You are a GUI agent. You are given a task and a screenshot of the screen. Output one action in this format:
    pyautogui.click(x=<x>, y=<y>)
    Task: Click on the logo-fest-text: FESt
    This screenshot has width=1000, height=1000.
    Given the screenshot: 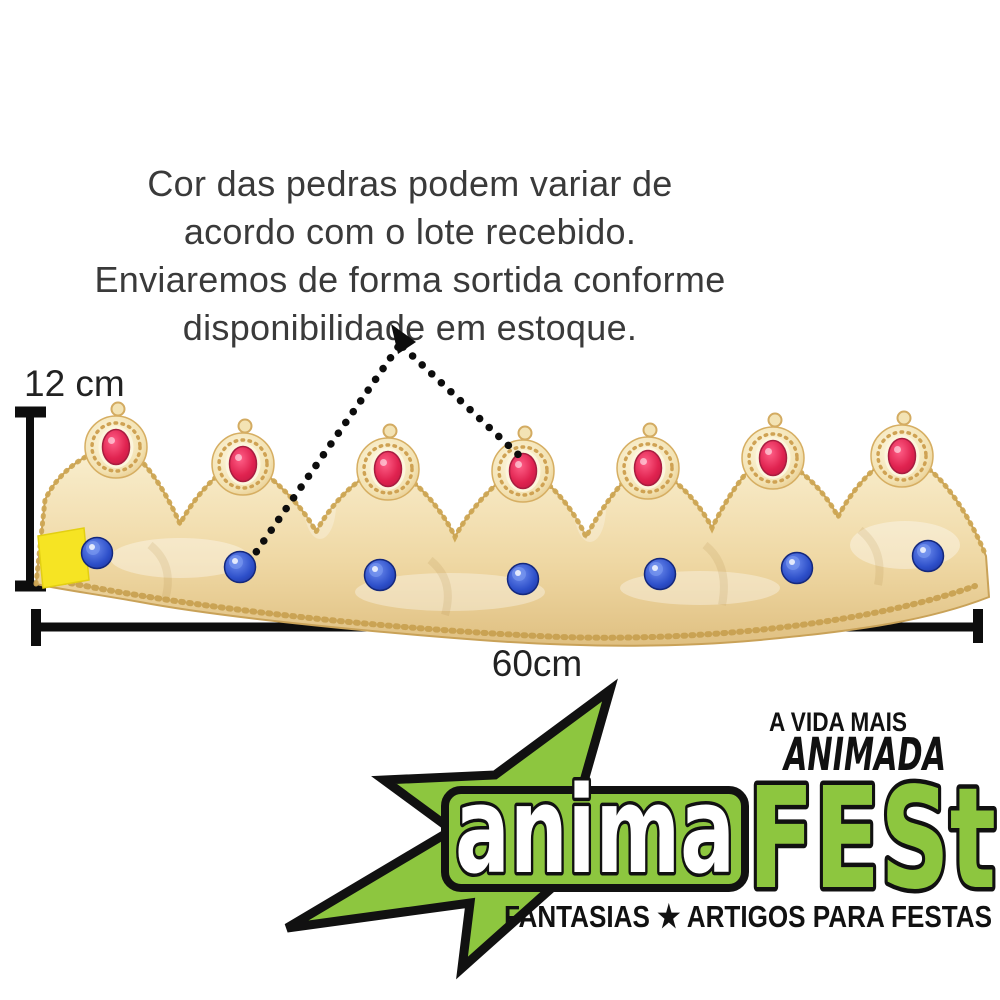 What is the action you would take?
    pyautogui.click(x=872, y=839)
    